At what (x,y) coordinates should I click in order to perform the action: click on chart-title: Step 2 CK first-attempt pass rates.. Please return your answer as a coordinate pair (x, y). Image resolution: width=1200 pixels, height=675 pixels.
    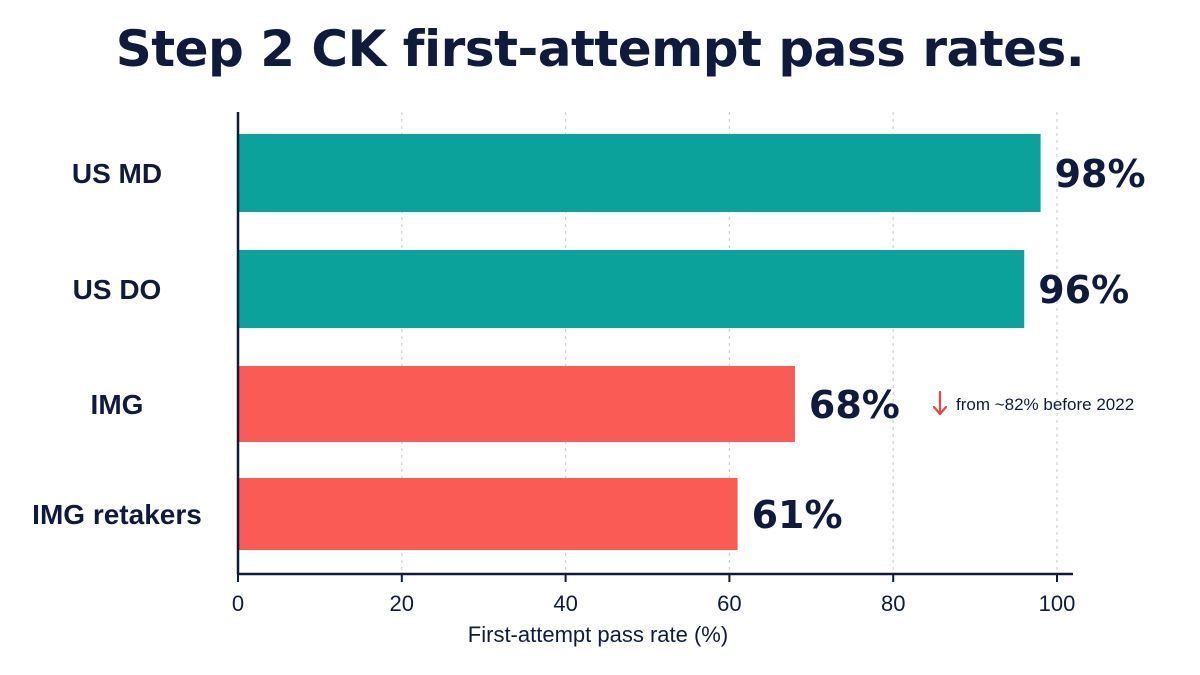
    Looking at the image, I should click on (600, 49).